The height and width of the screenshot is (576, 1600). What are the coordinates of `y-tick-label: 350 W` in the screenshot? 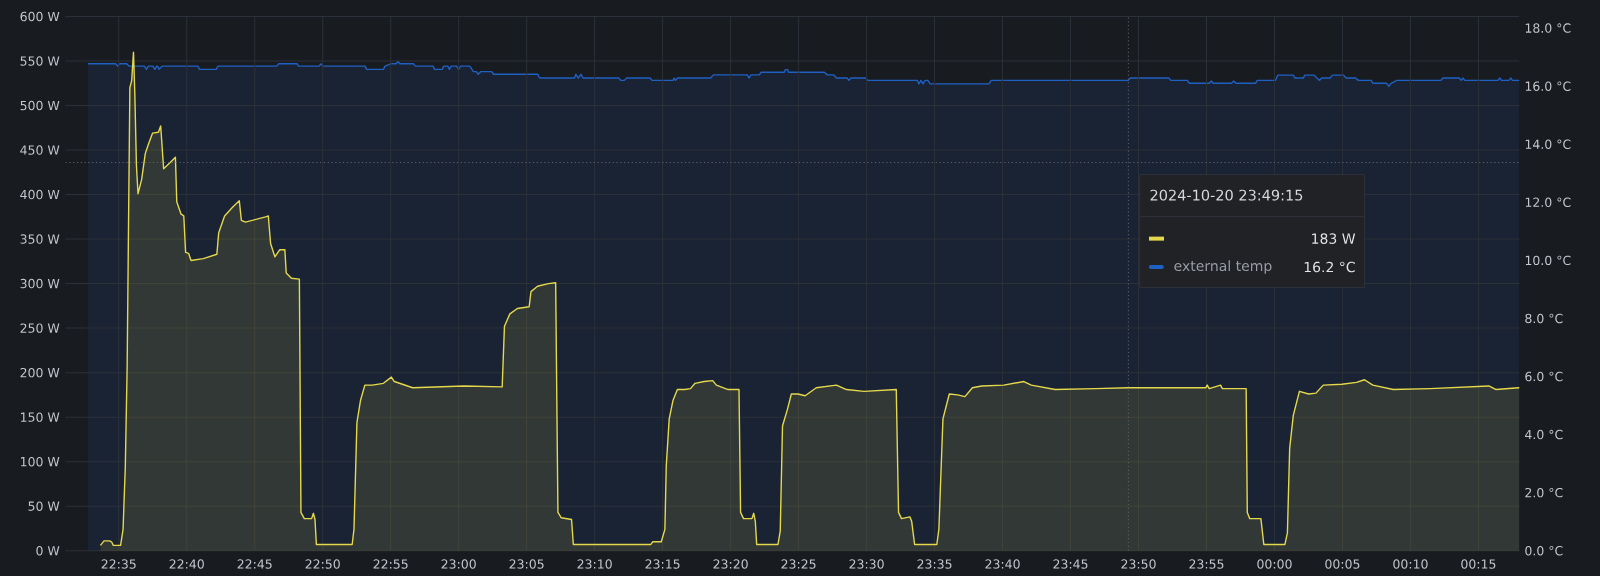 It's located at (40, 239).